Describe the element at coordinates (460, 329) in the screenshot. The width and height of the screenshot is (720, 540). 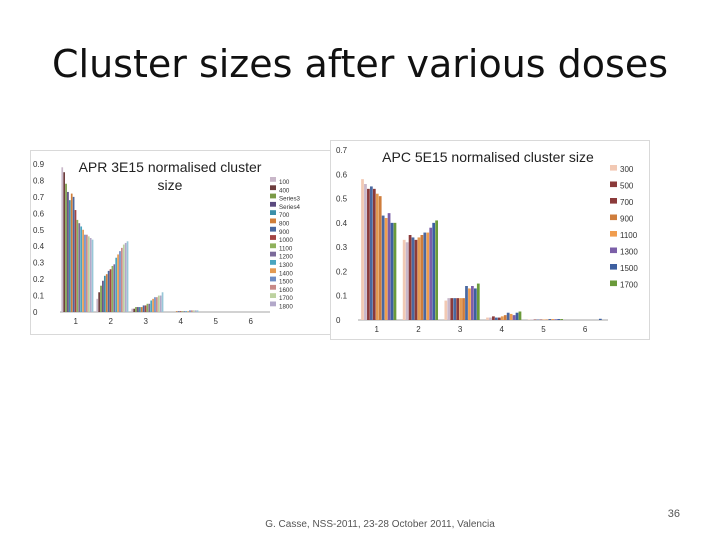
I see `x-tick-label: 3` at that location.